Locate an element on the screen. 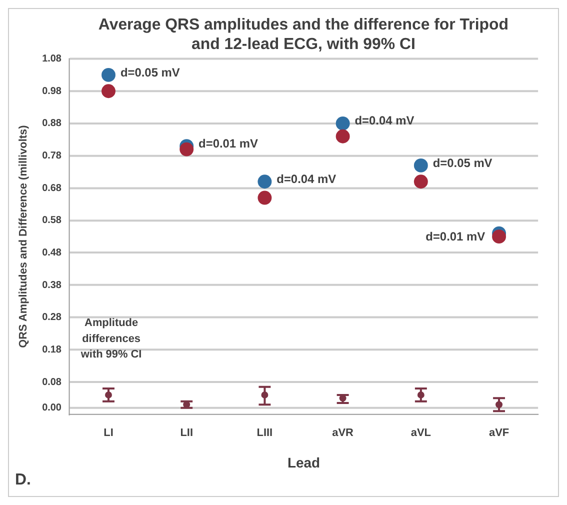  x-tick-label: LII is located at coordinates (186, 432).